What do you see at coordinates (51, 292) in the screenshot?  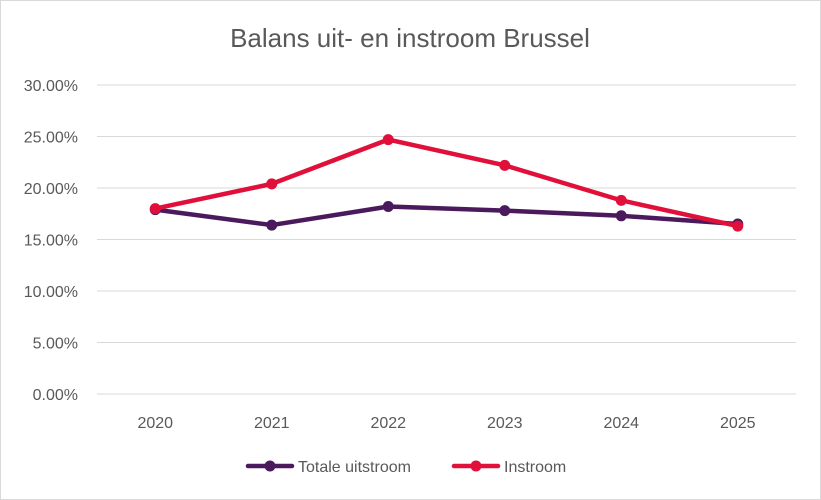 I see `y-tick-label: 10.00%` at bounding box center [51, 292].